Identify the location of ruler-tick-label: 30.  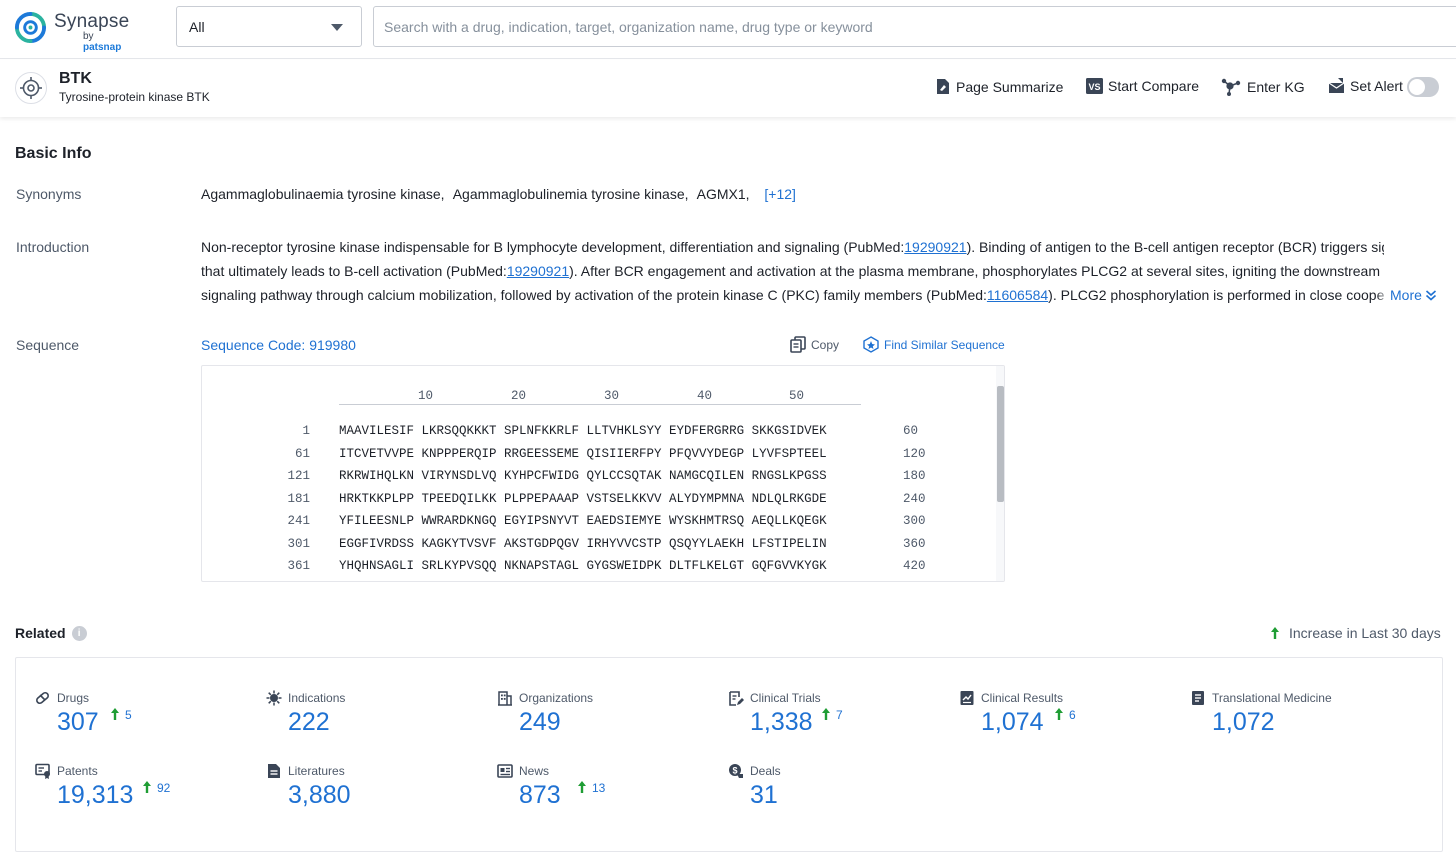
(611, 396).